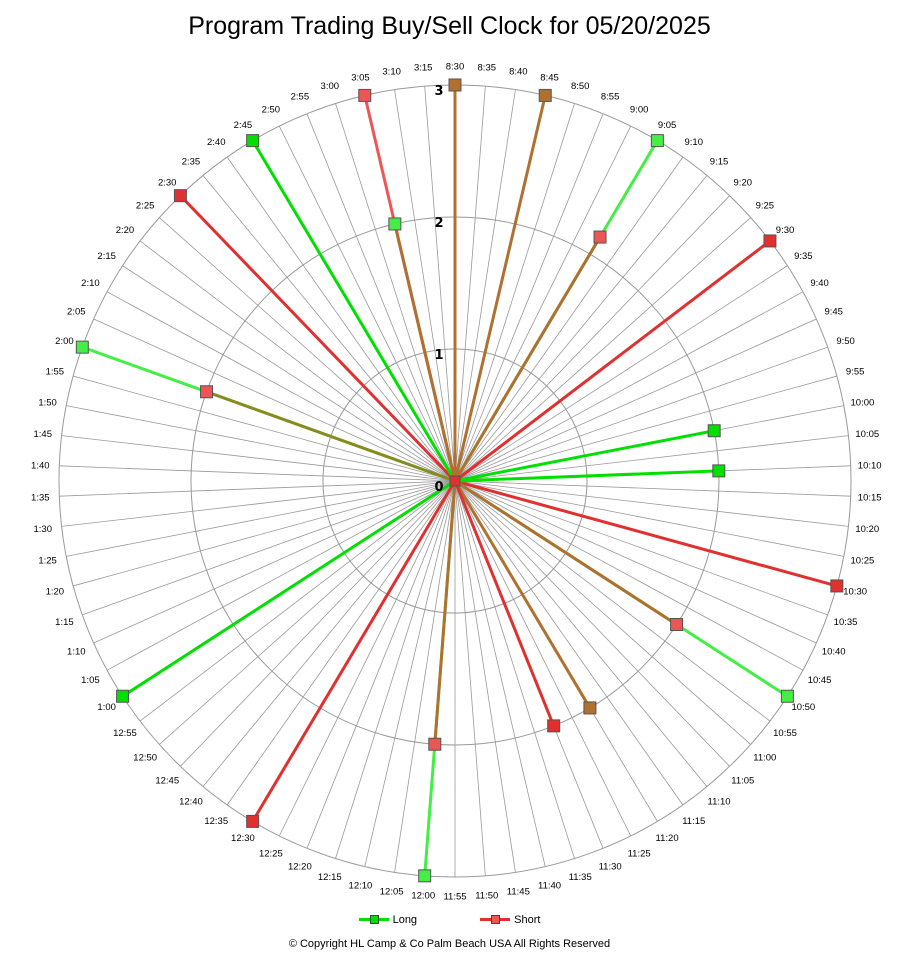  What do you see at coordinates (40, 466) in the screenshot?
I see `time-label: 1:40` at bounding box center [40, 466].